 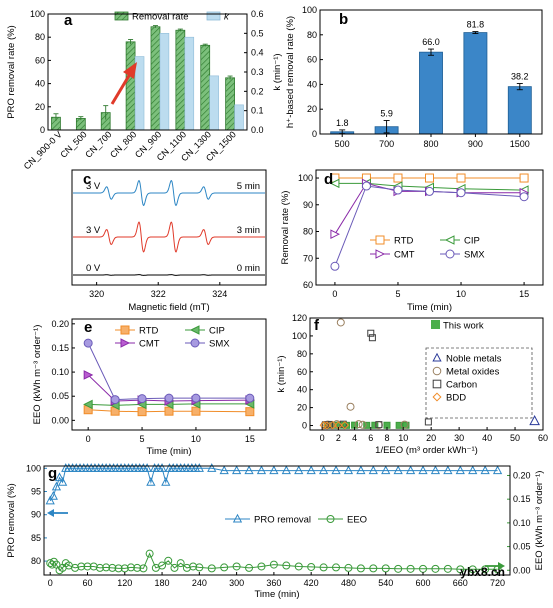 I want to click on series-line-pro-removal, so click(x=273, y=484).